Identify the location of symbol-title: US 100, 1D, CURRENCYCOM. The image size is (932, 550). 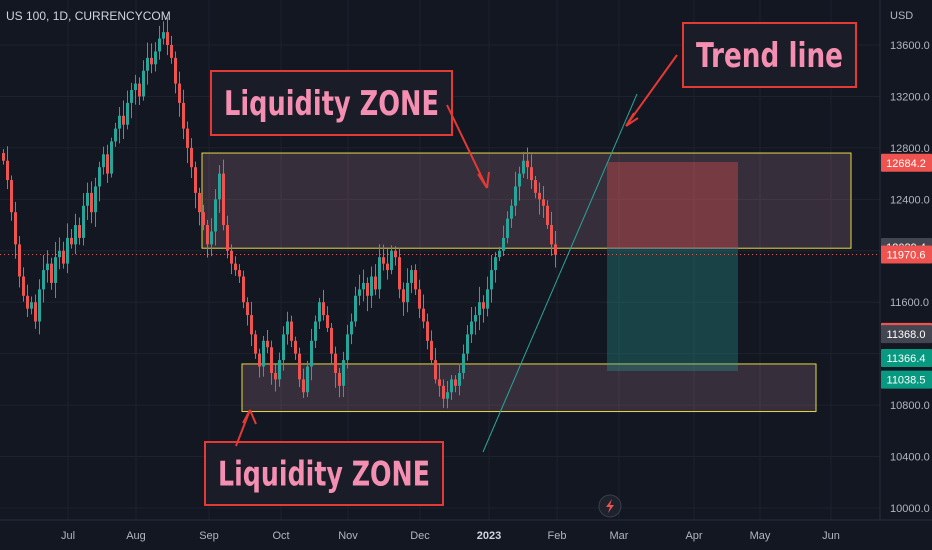
(88, 16).